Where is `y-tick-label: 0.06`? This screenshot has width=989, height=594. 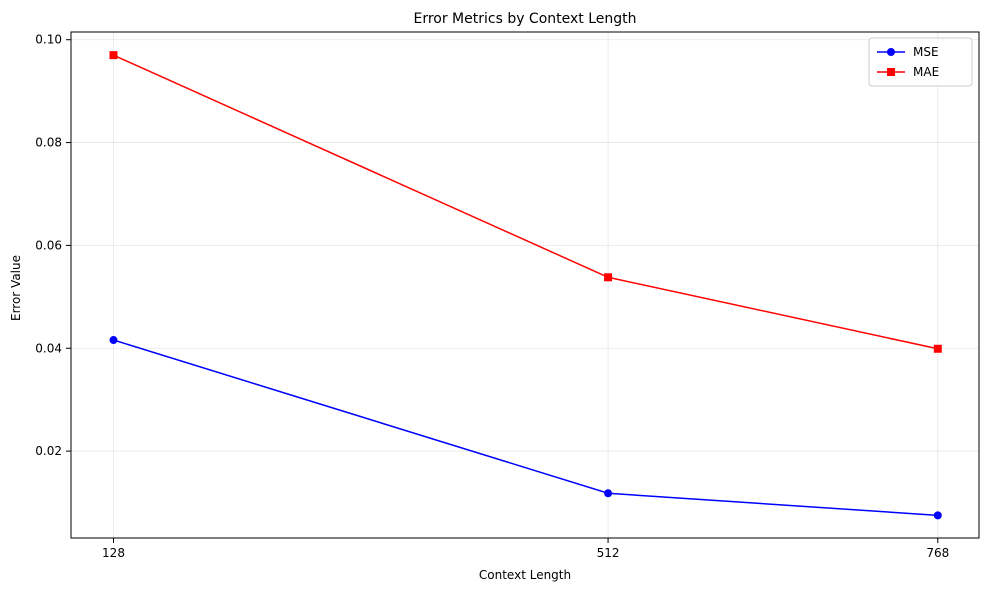
y-tick-label: 0.06 is located at coordinates (48, 245).